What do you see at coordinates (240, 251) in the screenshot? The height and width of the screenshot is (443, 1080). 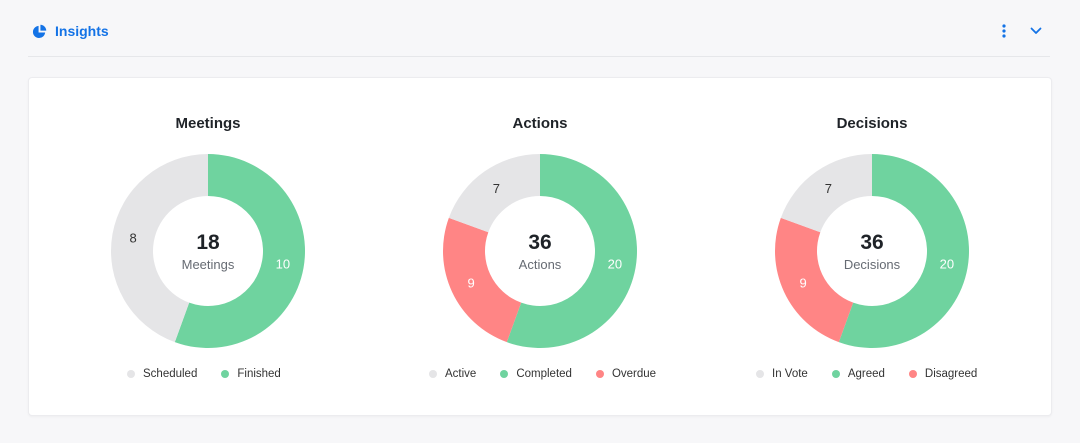 I see `slice-finished` at bounding box center [240, 251].